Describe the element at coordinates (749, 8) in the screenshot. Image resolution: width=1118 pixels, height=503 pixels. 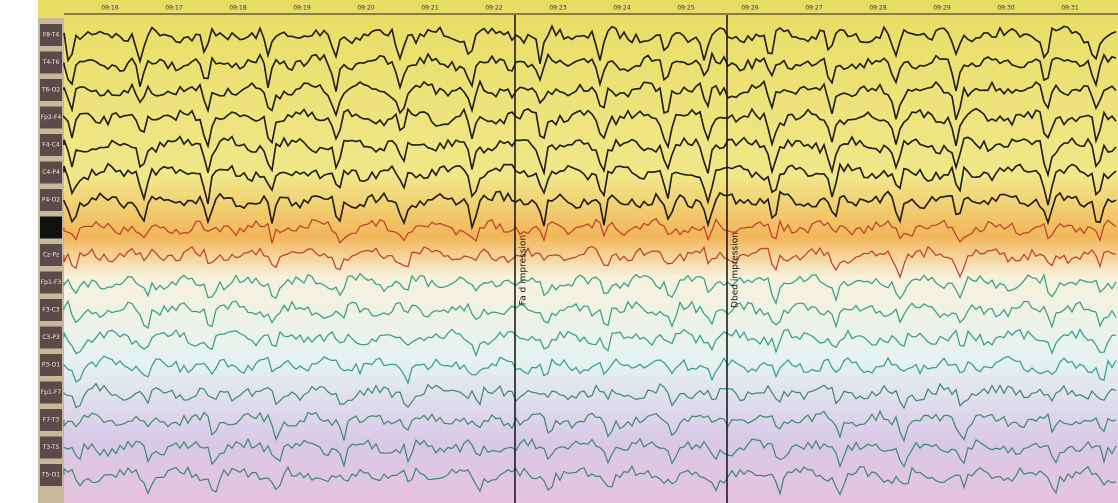
I see `timestamp: 09:26` at that location.